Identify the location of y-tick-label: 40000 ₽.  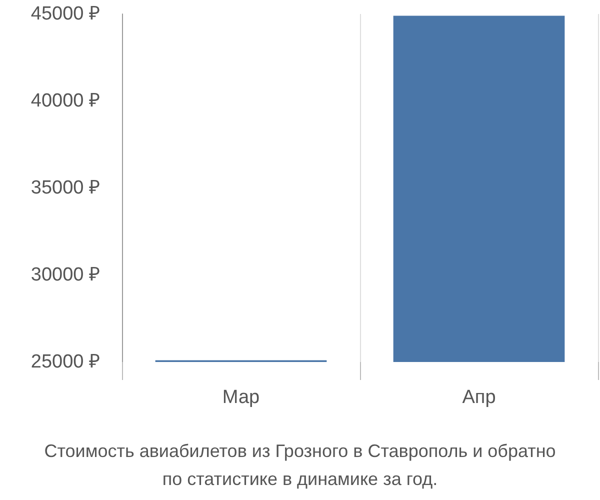
(65, 101).